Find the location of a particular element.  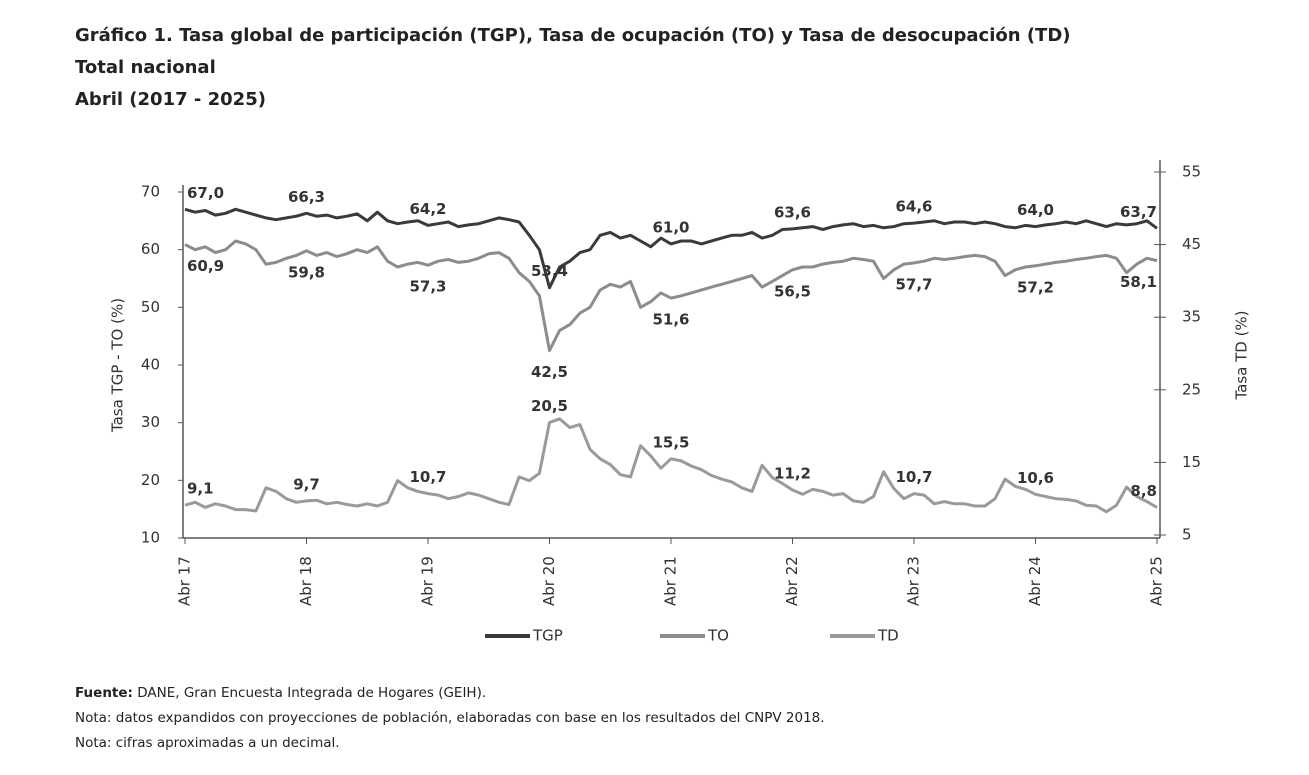

y2-tick-label: 35 is located at coordinates (1191, 317).